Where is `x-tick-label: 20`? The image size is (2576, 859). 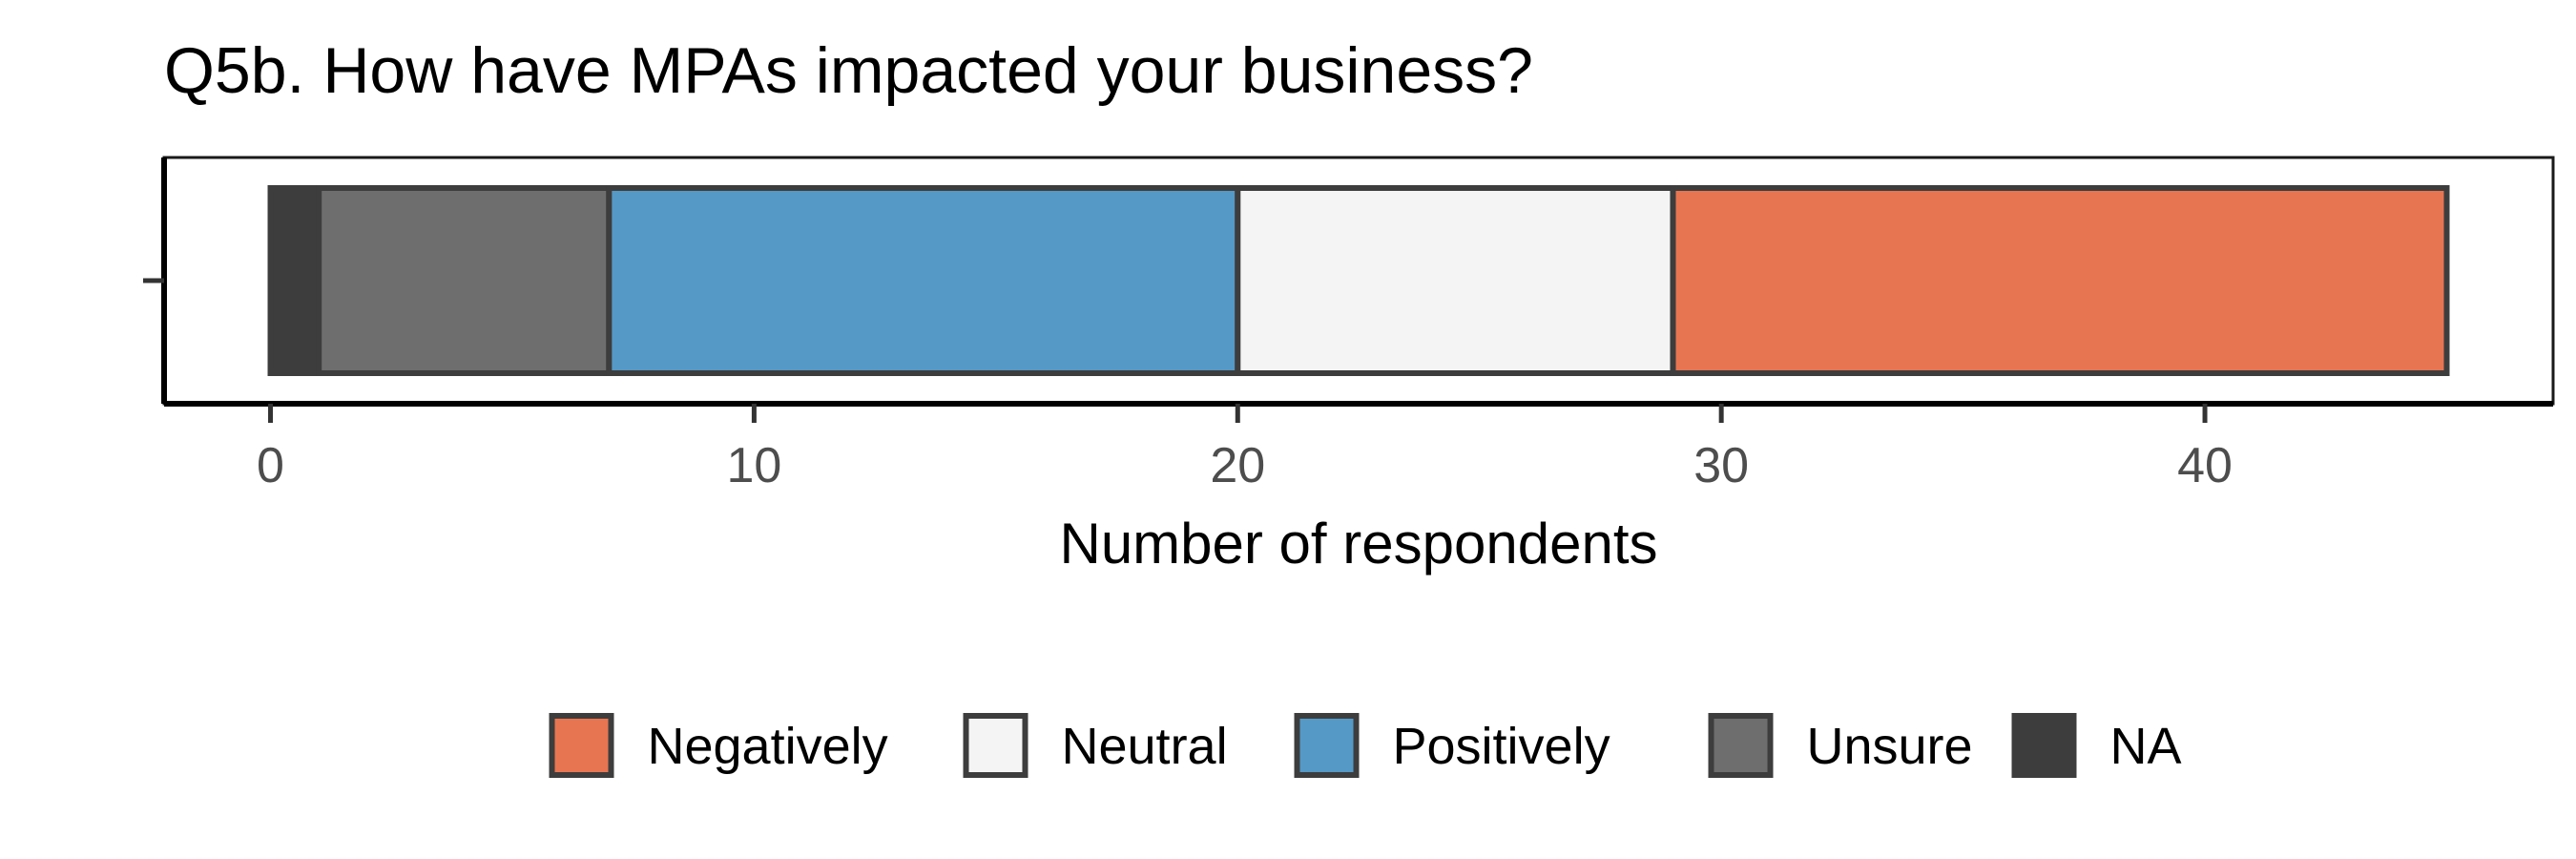
x-tick-label: 20 is located at coordinates (1237, 465).